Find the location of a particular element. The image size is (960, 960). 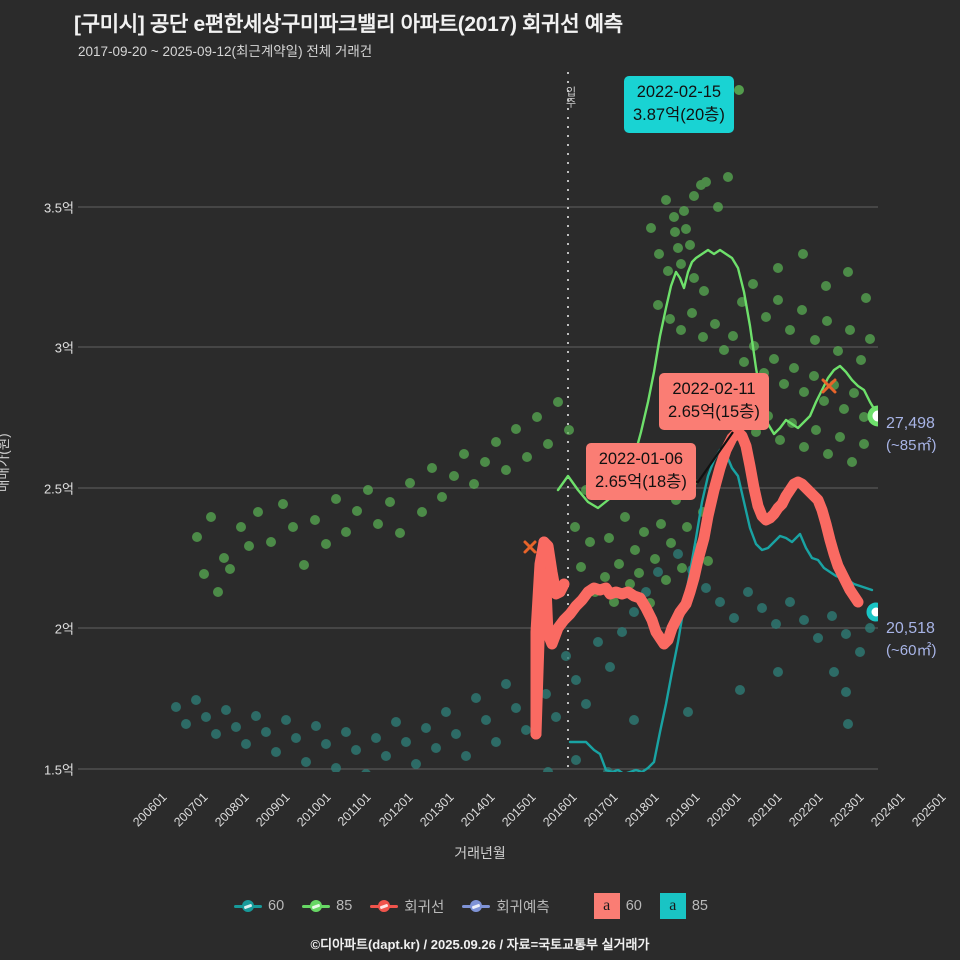

y-axis: 매매가(원) 3.5억 3억 2.5억 2억 1.5억 is located at coordinates (37, 425).